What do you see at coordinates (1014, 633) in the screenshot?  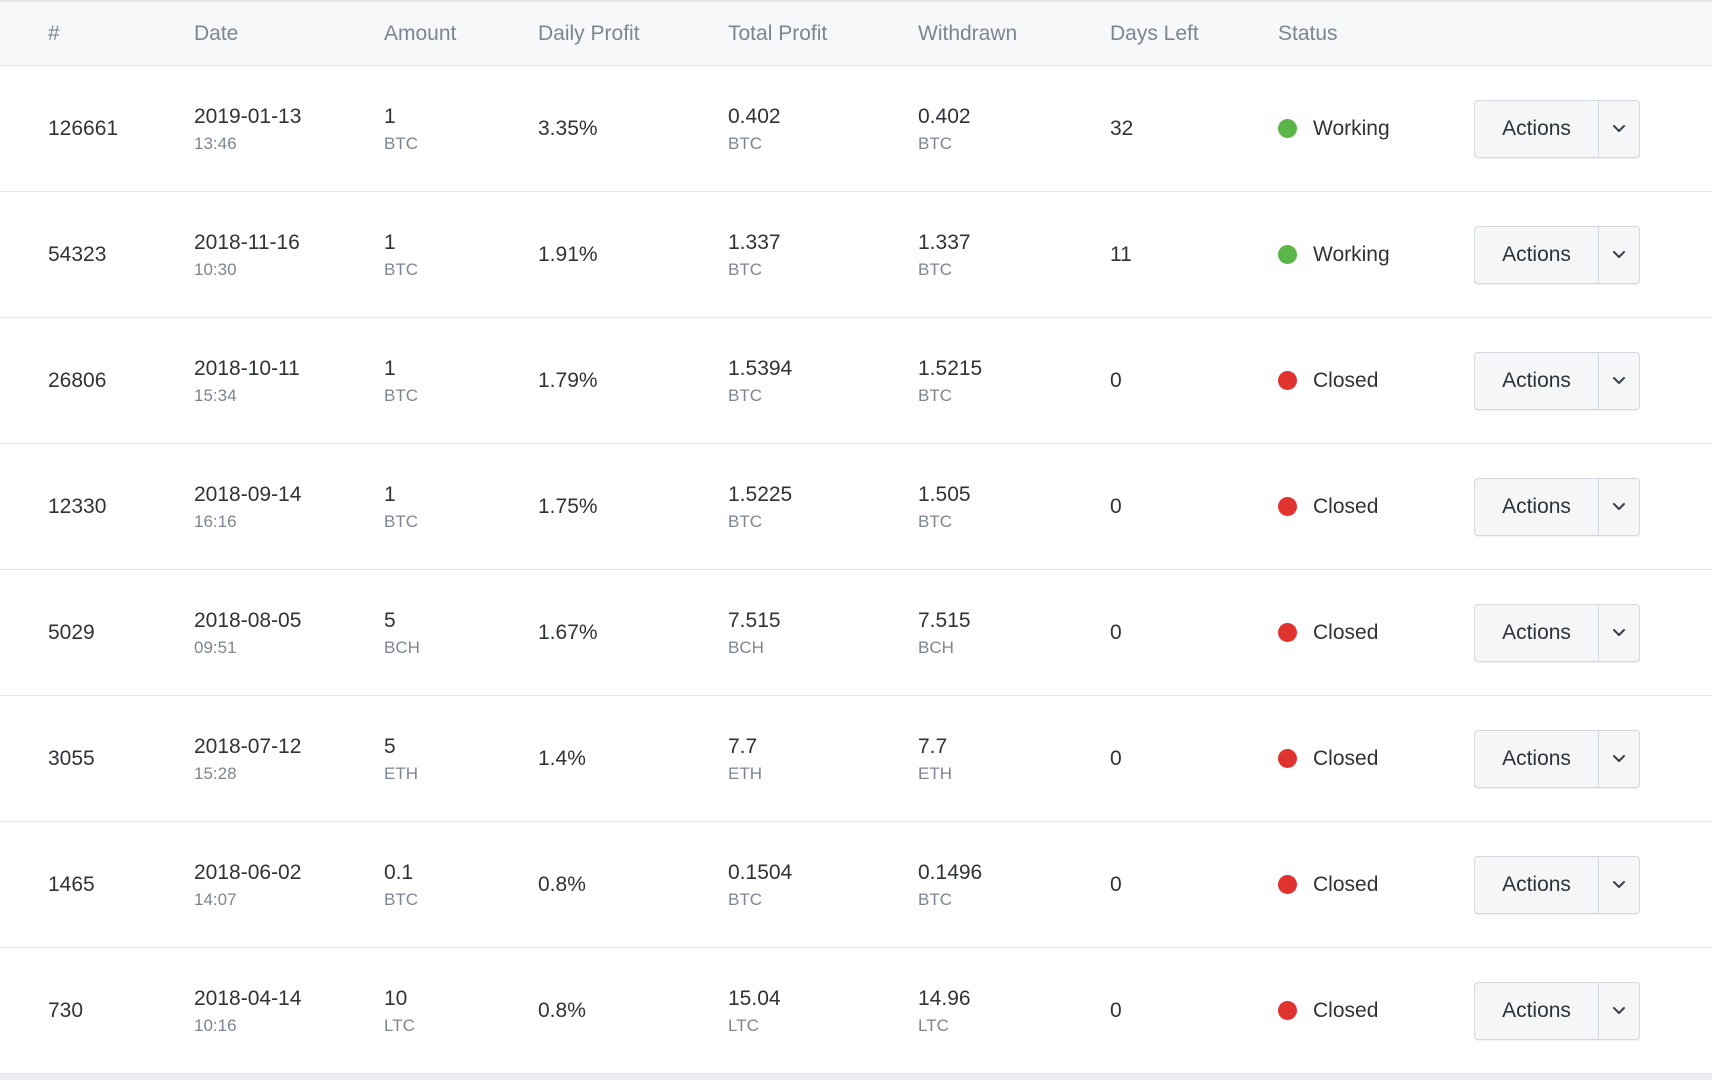 I see `withdrawn-cell: 7.515 BCH` at bounding box center [1014, 633].